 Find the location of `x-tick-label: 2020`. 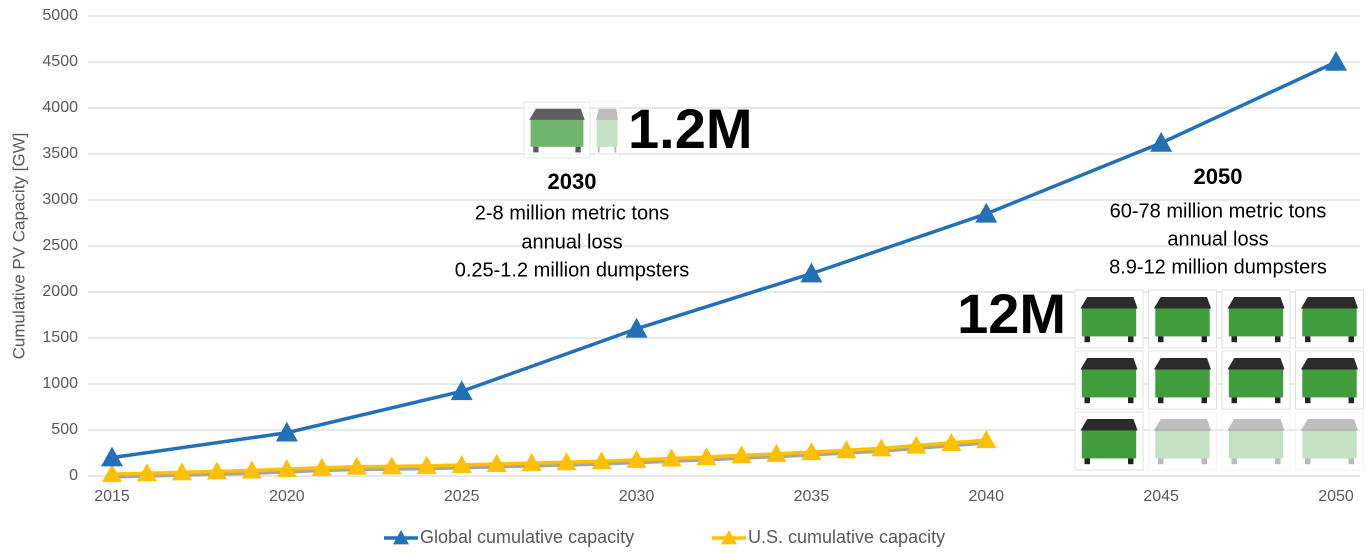

x-tick-label: 2020 is located at coordinates (287, 496).